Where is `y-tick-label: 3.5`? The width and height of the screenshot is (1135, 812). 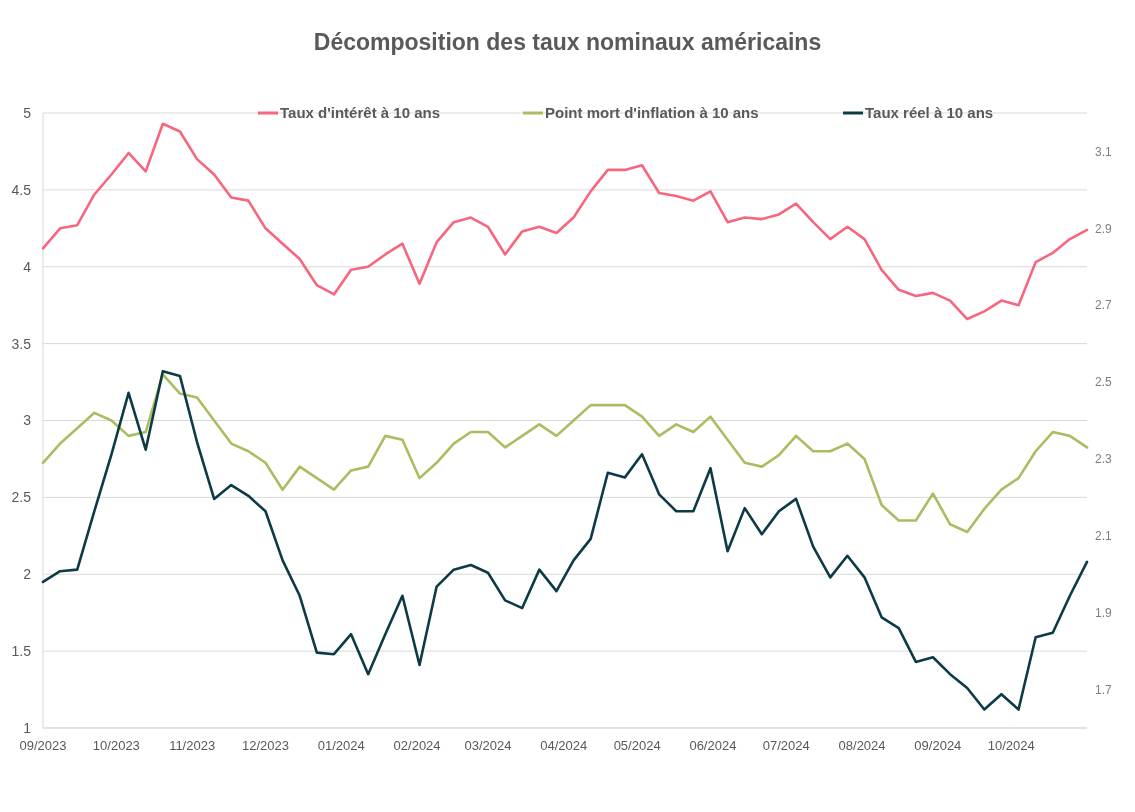
y-tick-label: 3.5 is located at coordinates (21, 343).